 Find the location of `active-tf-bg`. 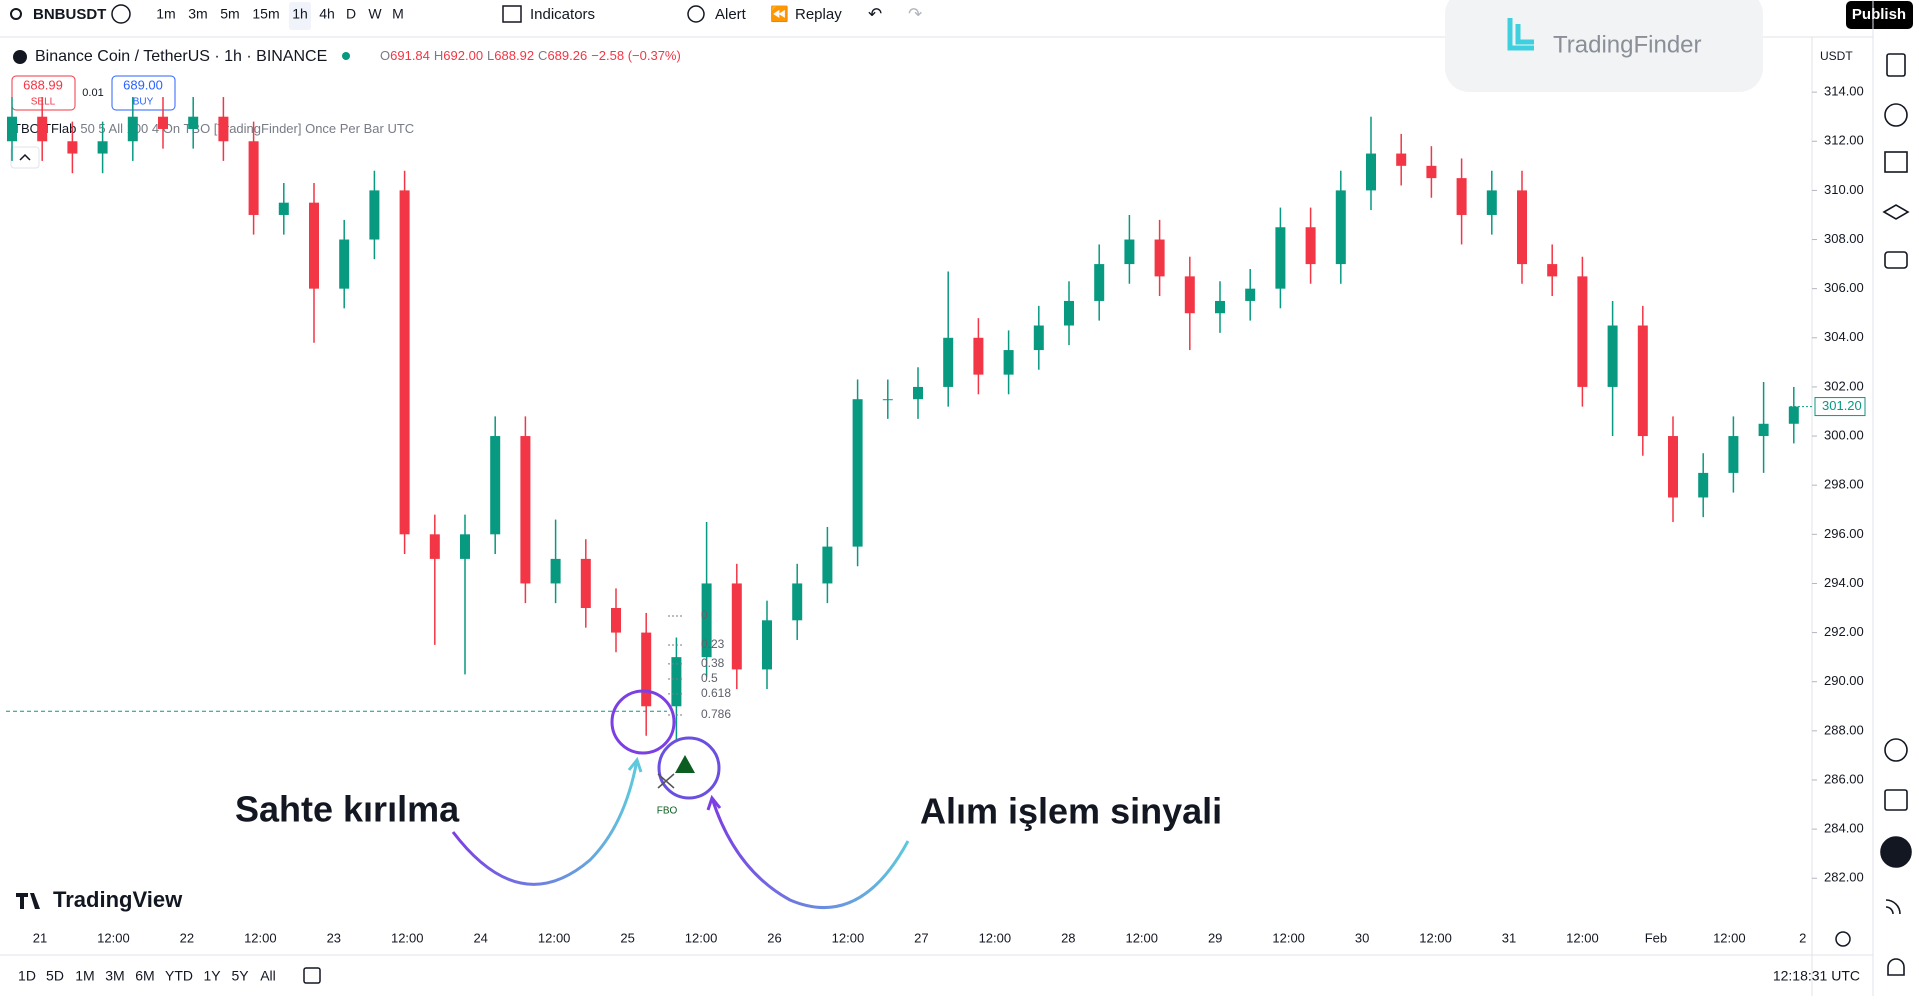

active-tf-bg is located at coordinates (300, 16).